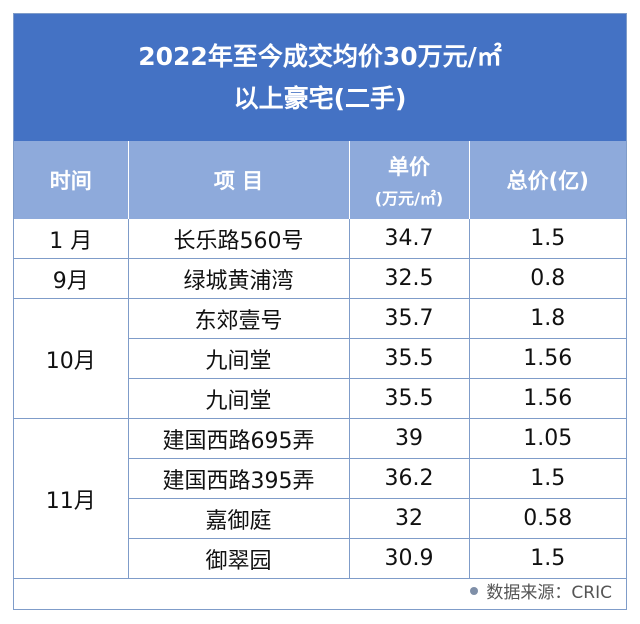 Image resolution: width=640 pixels, height=624 pixels. Describe the element at coordinates (239, 318) in the screenshot. I see `project-cell: 东郊壹号` at that location.